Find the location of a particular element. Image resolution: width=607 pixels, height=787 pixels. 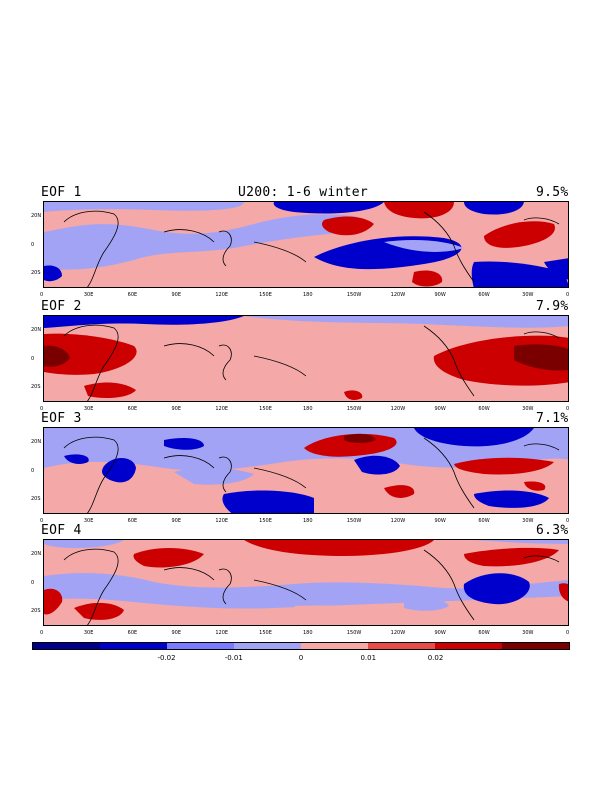

colorbar-label: -0.02 is located at coordinates (166, 658).